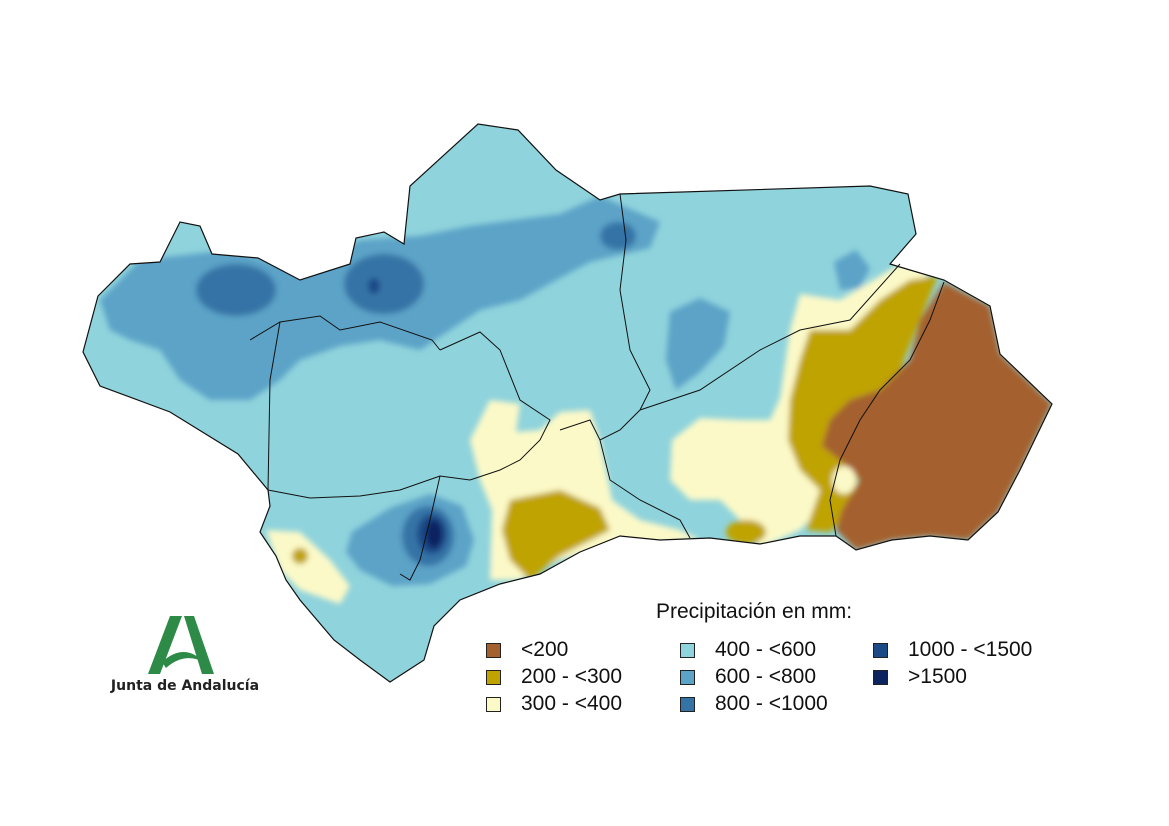 This screenshot has width=1169, height=826. I want to click on legend-item-200-300: 200 - <300, so click(554, 677).